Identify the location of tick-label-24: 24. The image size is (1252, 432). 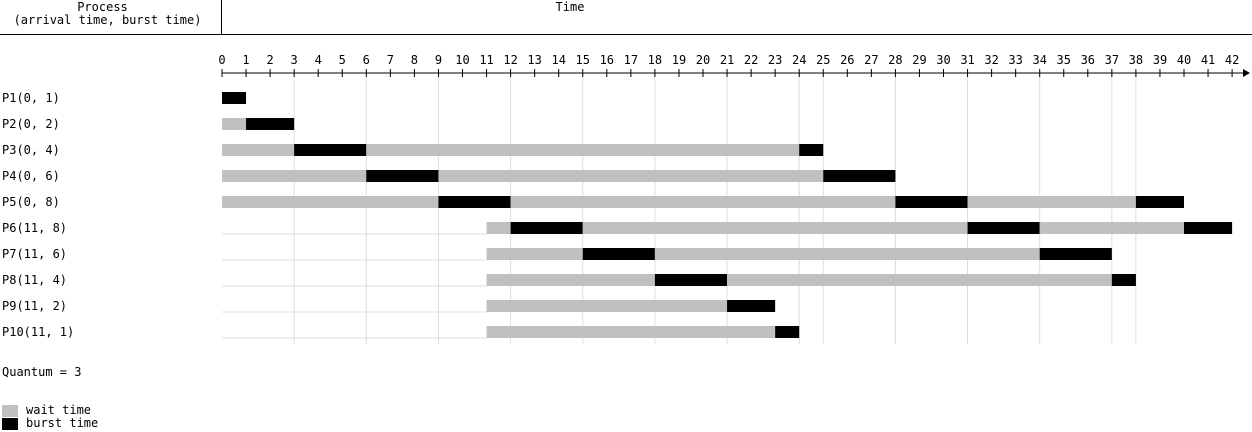
(799, 60).